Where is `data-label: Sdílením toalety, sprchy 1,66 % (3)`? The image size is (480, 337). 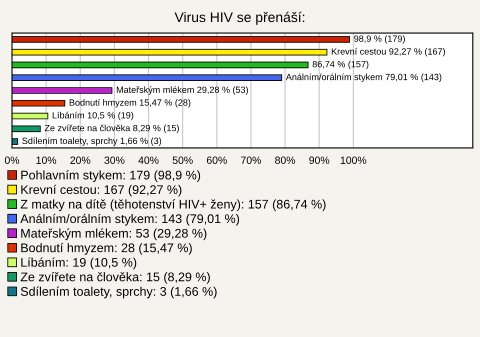 data-label: Sdílením toalety, sprchy 1,66 % (3) is located at coordinates (92, 141).